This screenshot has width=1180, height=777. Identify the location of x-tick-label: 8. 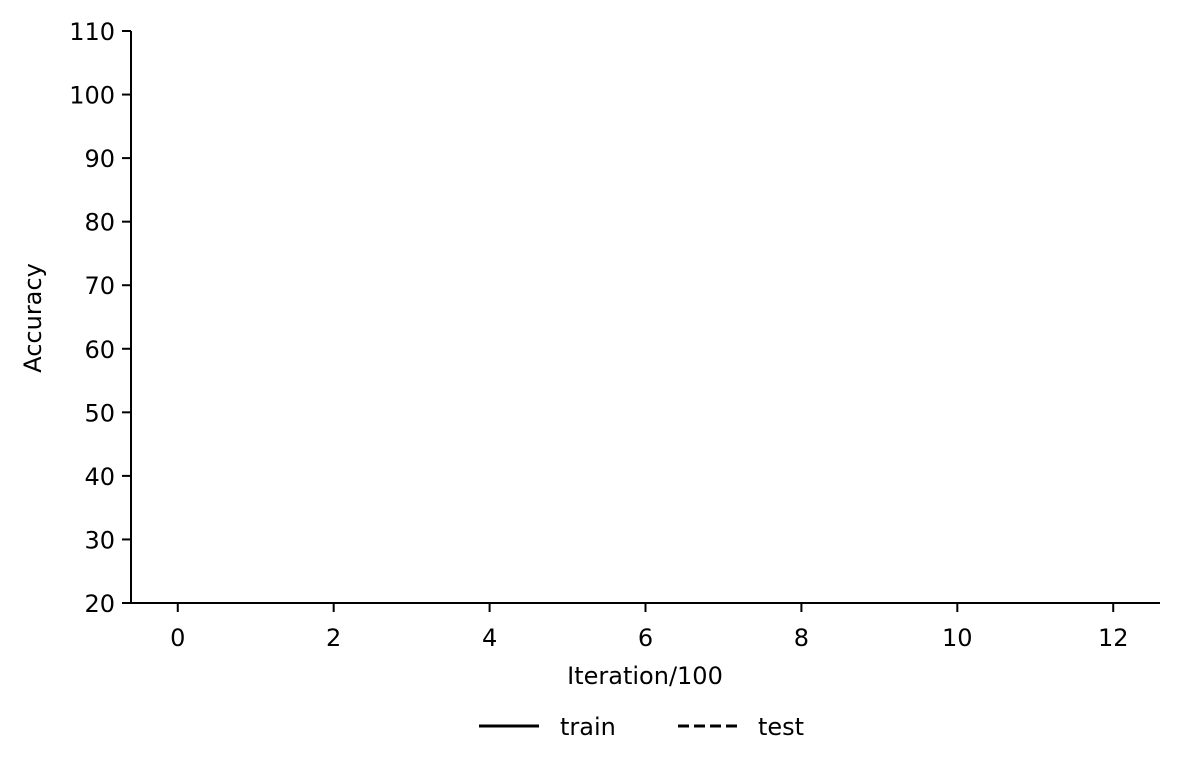
(801, 638).